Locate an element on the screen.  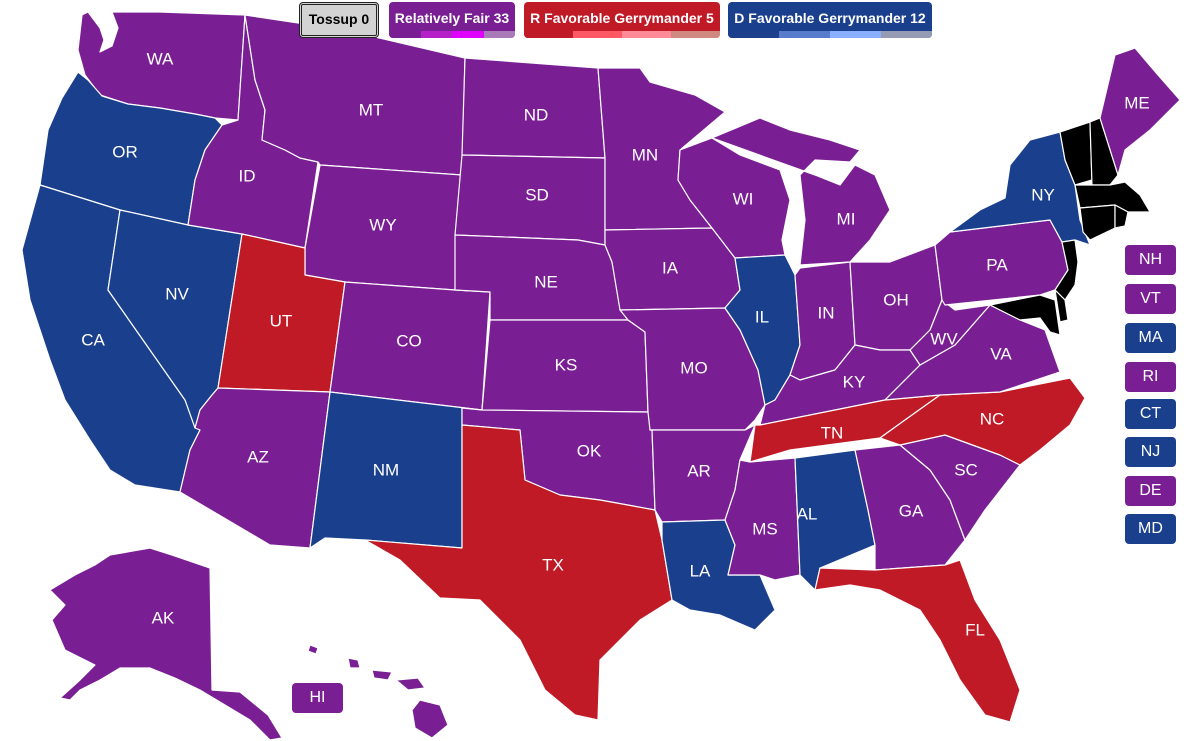
legend-d-gerrymander-label: D Favorable Gerrymander 12 is located at coordinates (830, 18).